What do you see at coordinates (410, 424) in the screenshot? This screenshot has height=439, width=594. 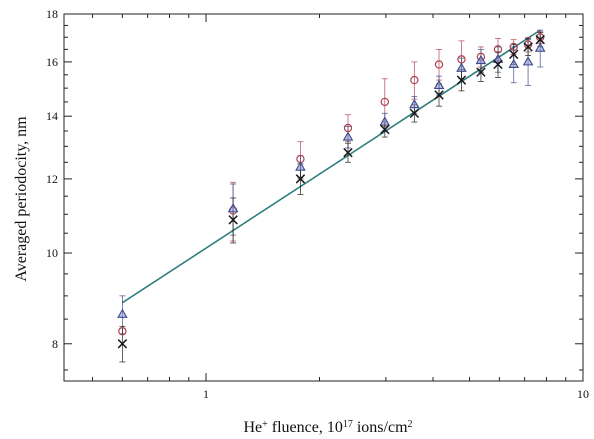 I see `x-axis-title-sup3: 2` at bounding box center [410, 424].